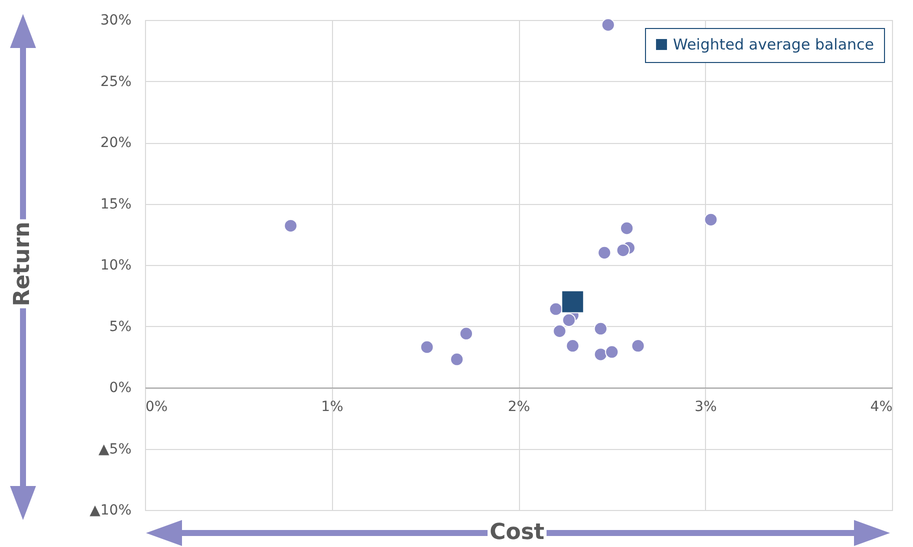 This screenshot has width=913, height=547. I want to click on y-tick-label: 0%, so click(120, 388).